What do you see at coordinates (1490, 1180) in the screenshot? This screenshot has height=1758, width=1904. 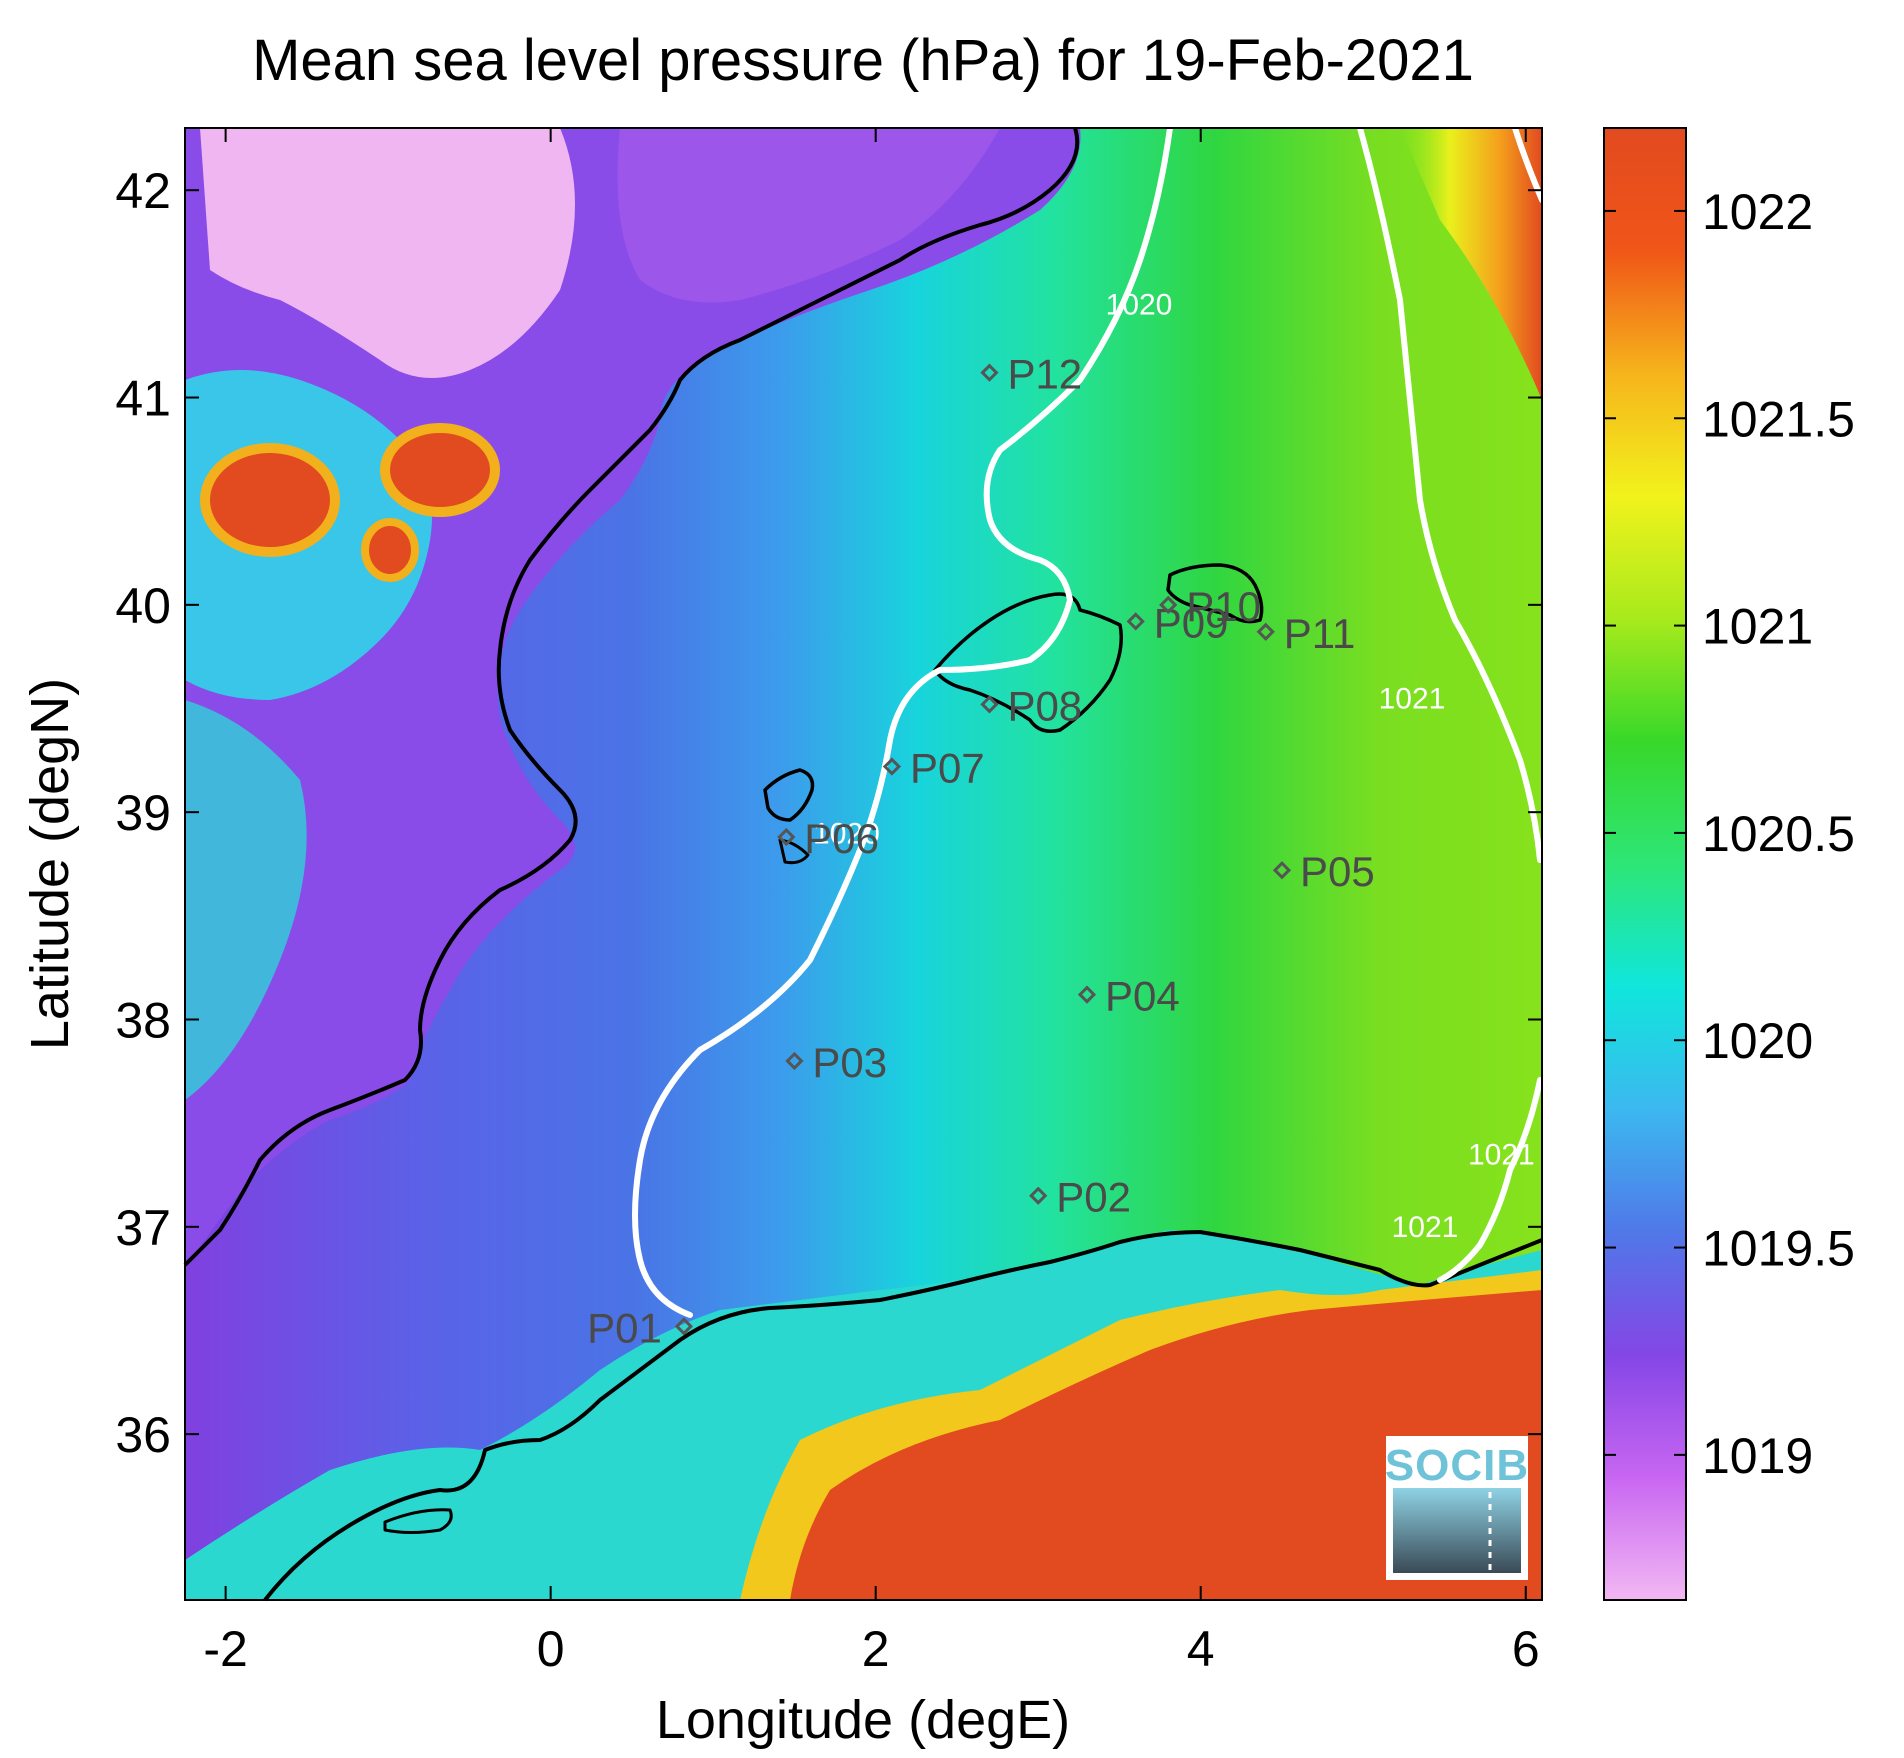 I see `contour-1021-se` at bounding box center [1490, 1180].